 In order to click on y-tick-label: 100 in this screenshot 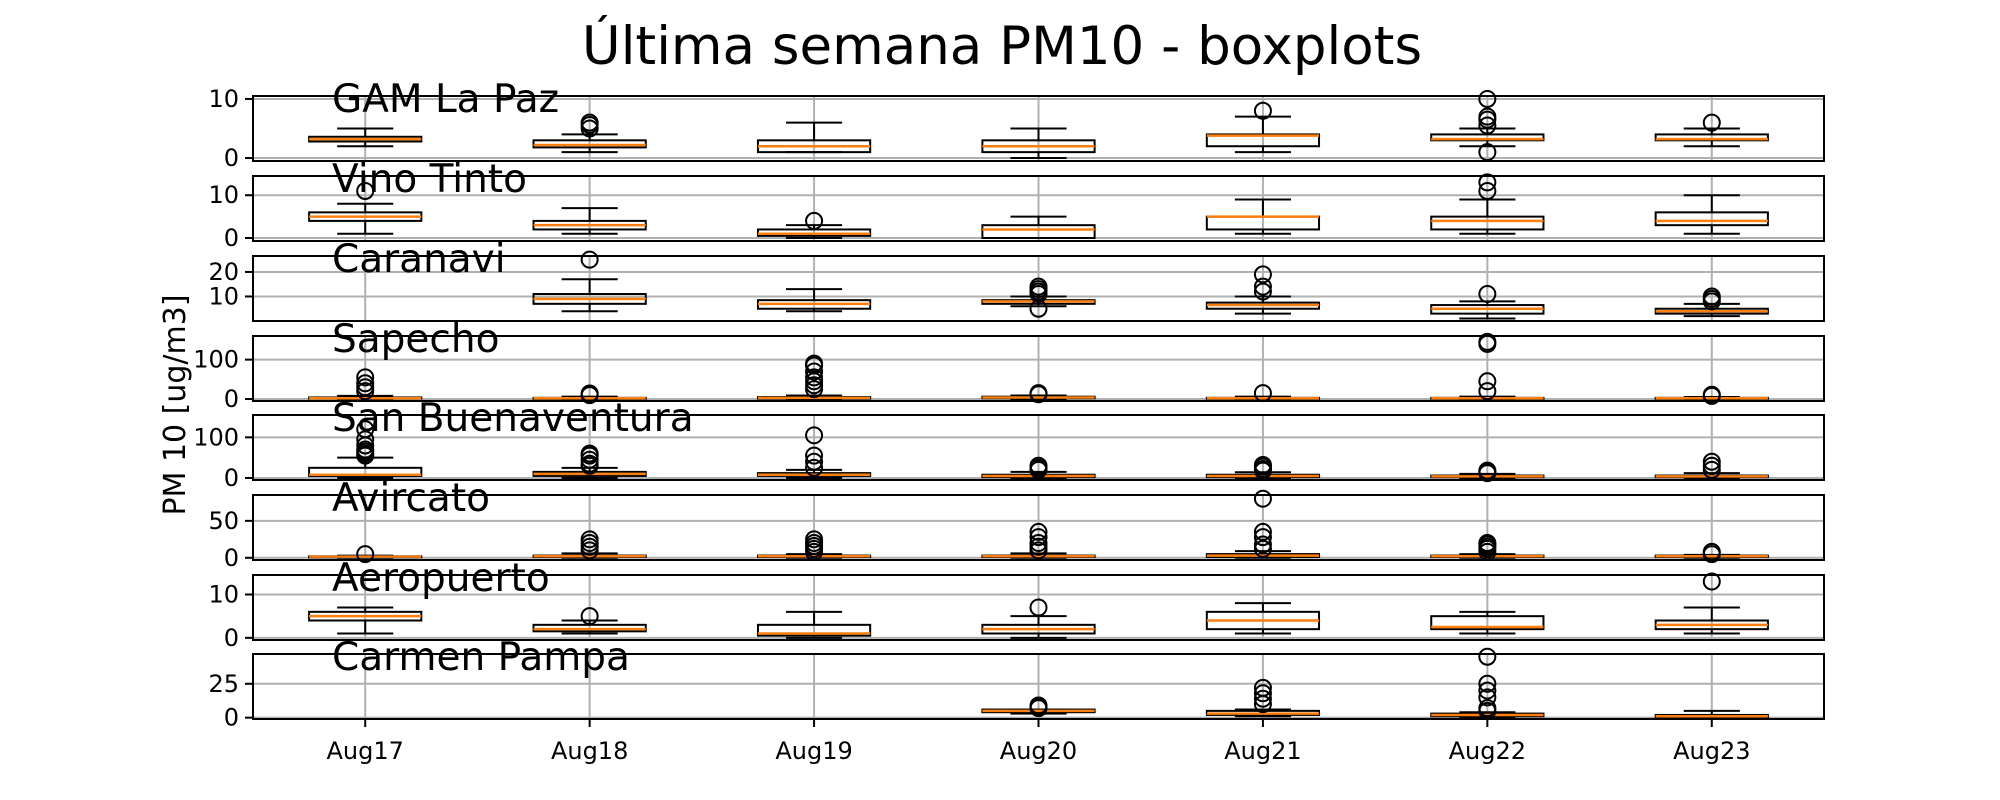, I will do `click(216, 360)`.